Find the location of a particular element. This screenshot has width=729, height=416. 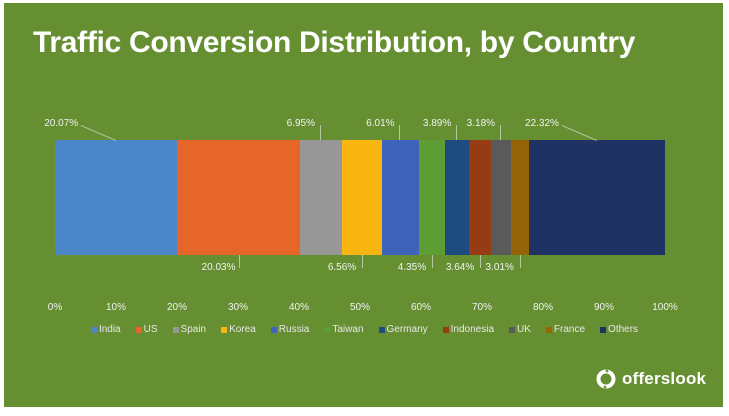

legend-item-india: India is located at coordinates (105, 329).